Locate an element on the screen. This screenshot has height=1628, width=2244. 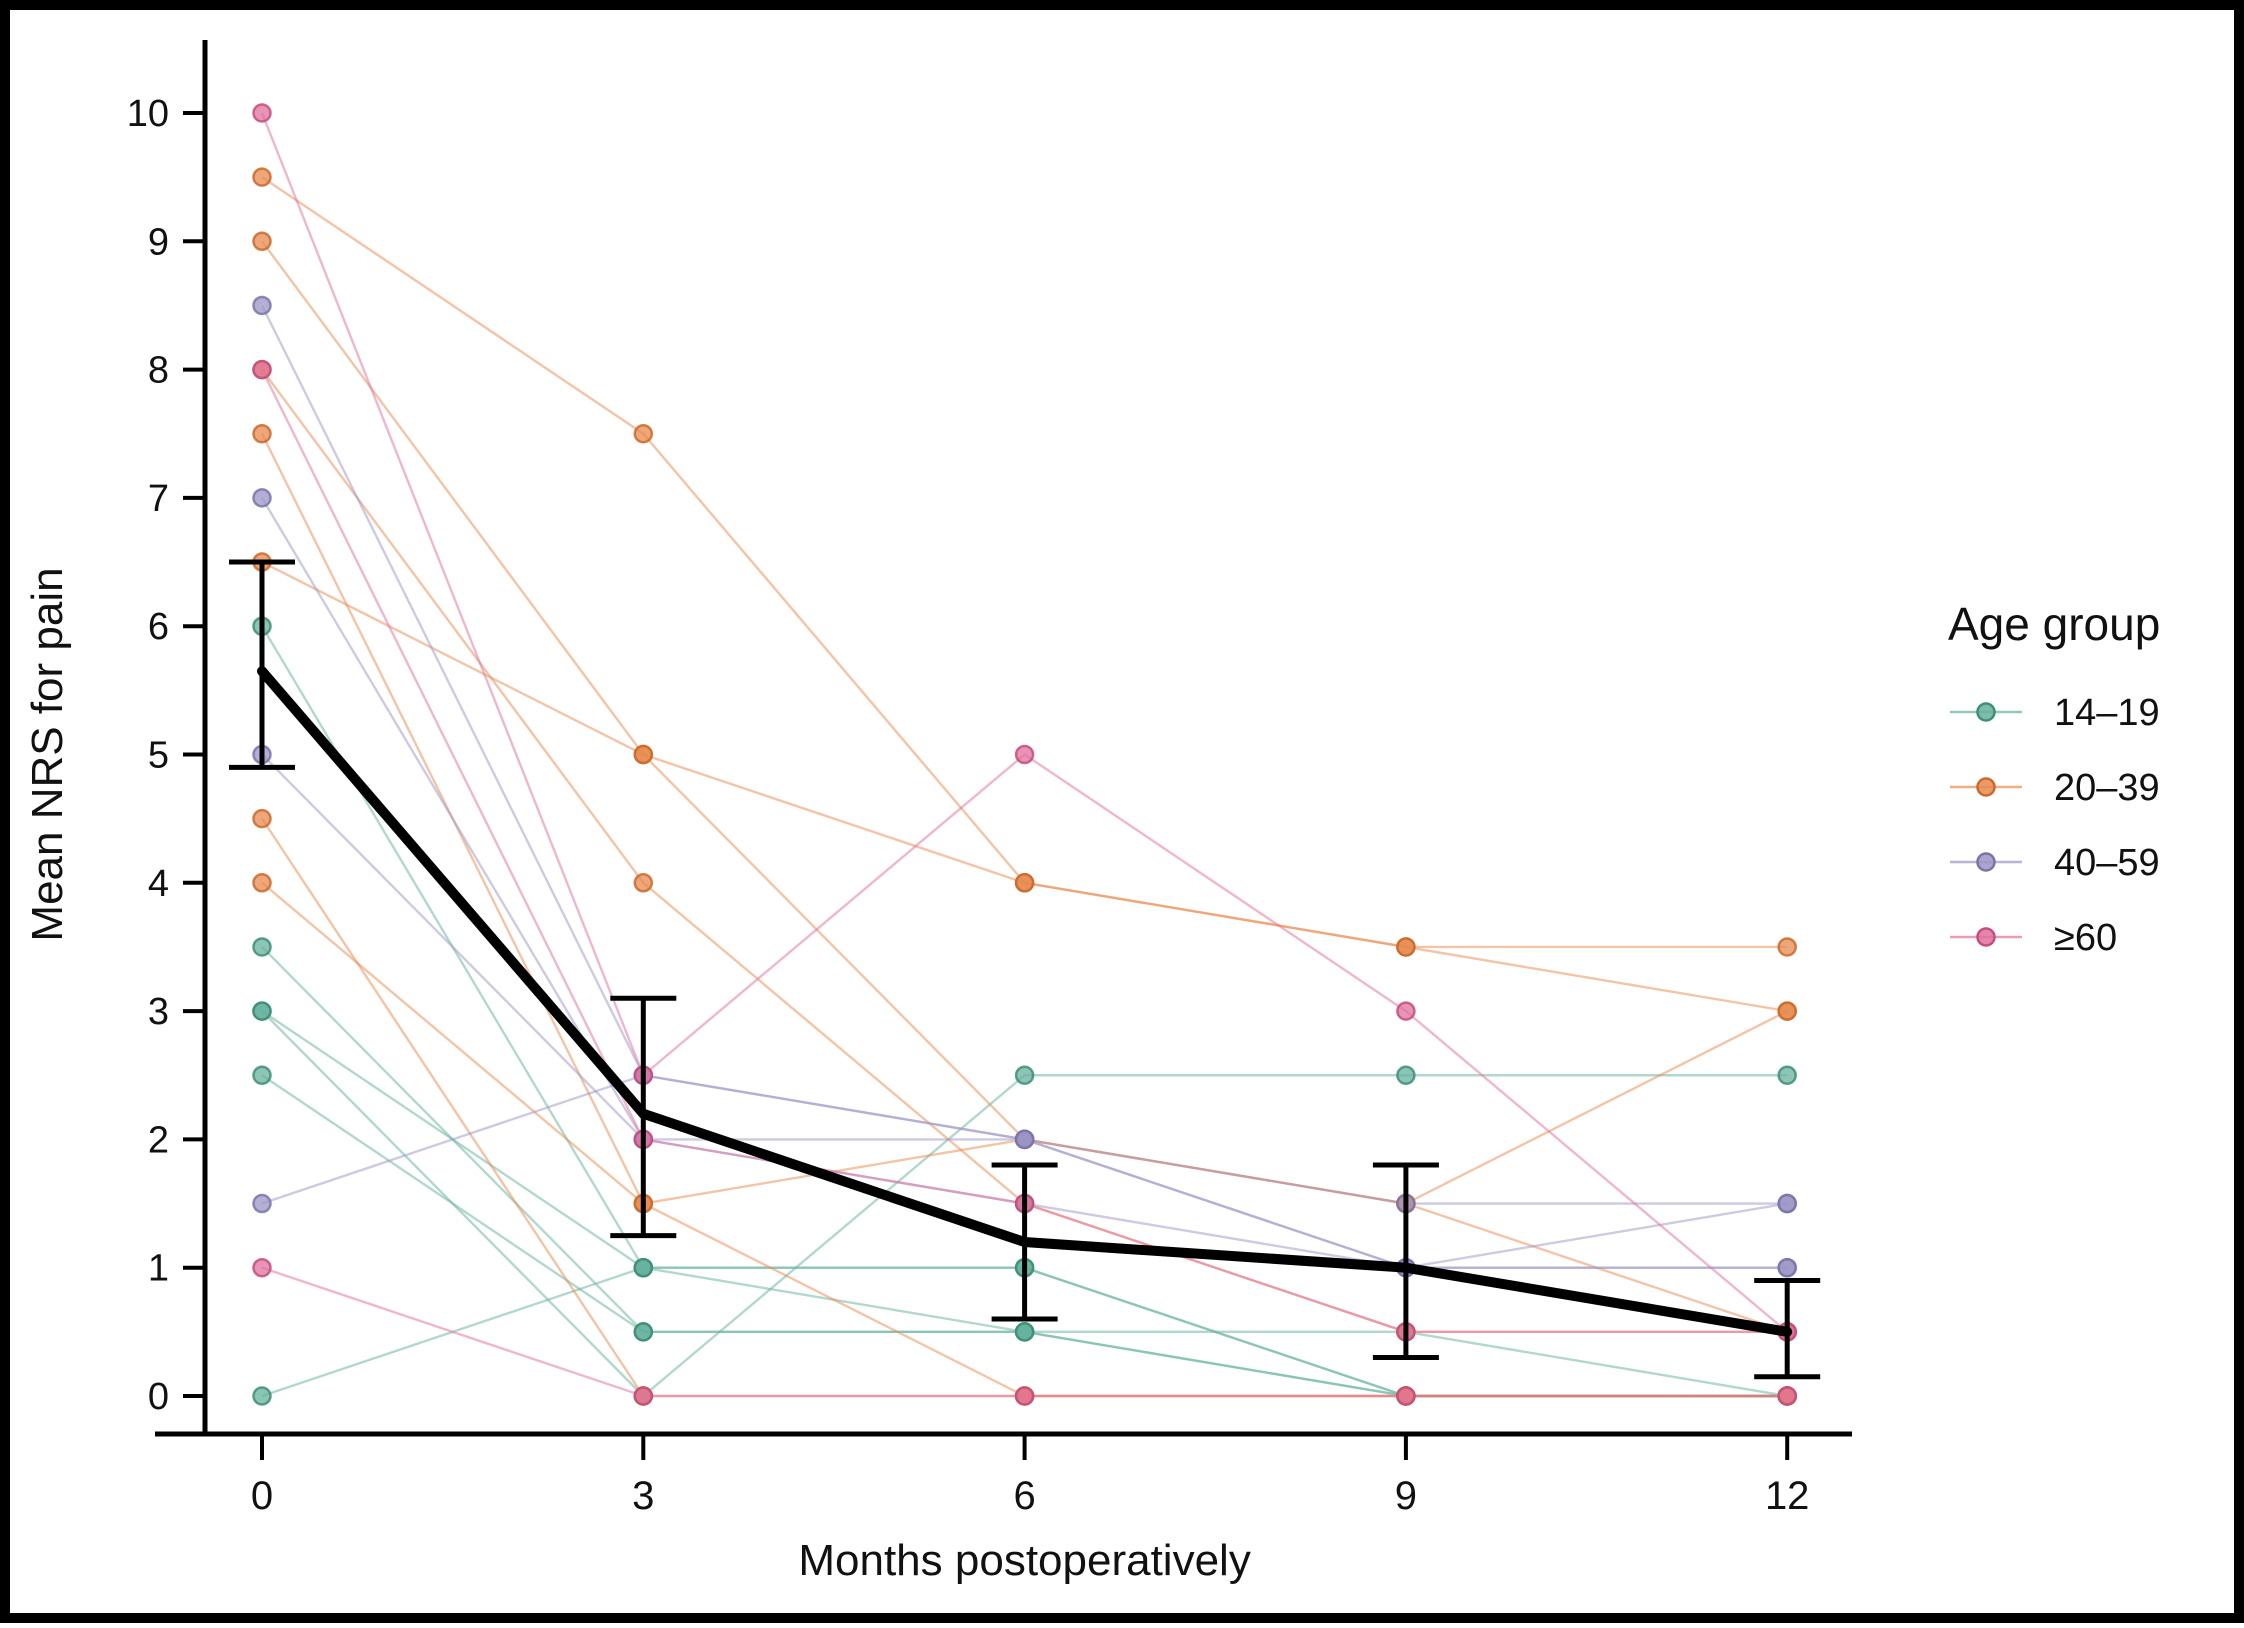
y-tick-label: 0 is located at coordinates (158, 1397).